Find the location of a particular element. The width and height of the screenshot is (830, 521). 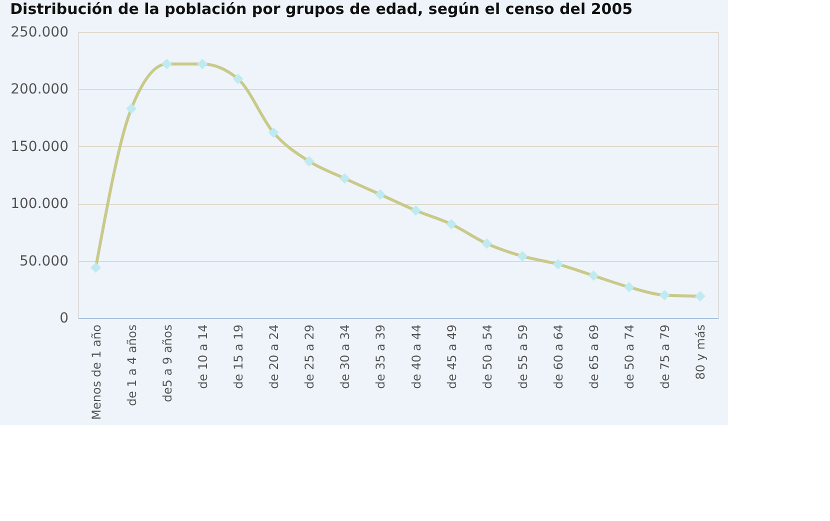

chart-title: Distribución de la población por grupos de edad, según el censo del 2005 is located at coordinates (321, 9).